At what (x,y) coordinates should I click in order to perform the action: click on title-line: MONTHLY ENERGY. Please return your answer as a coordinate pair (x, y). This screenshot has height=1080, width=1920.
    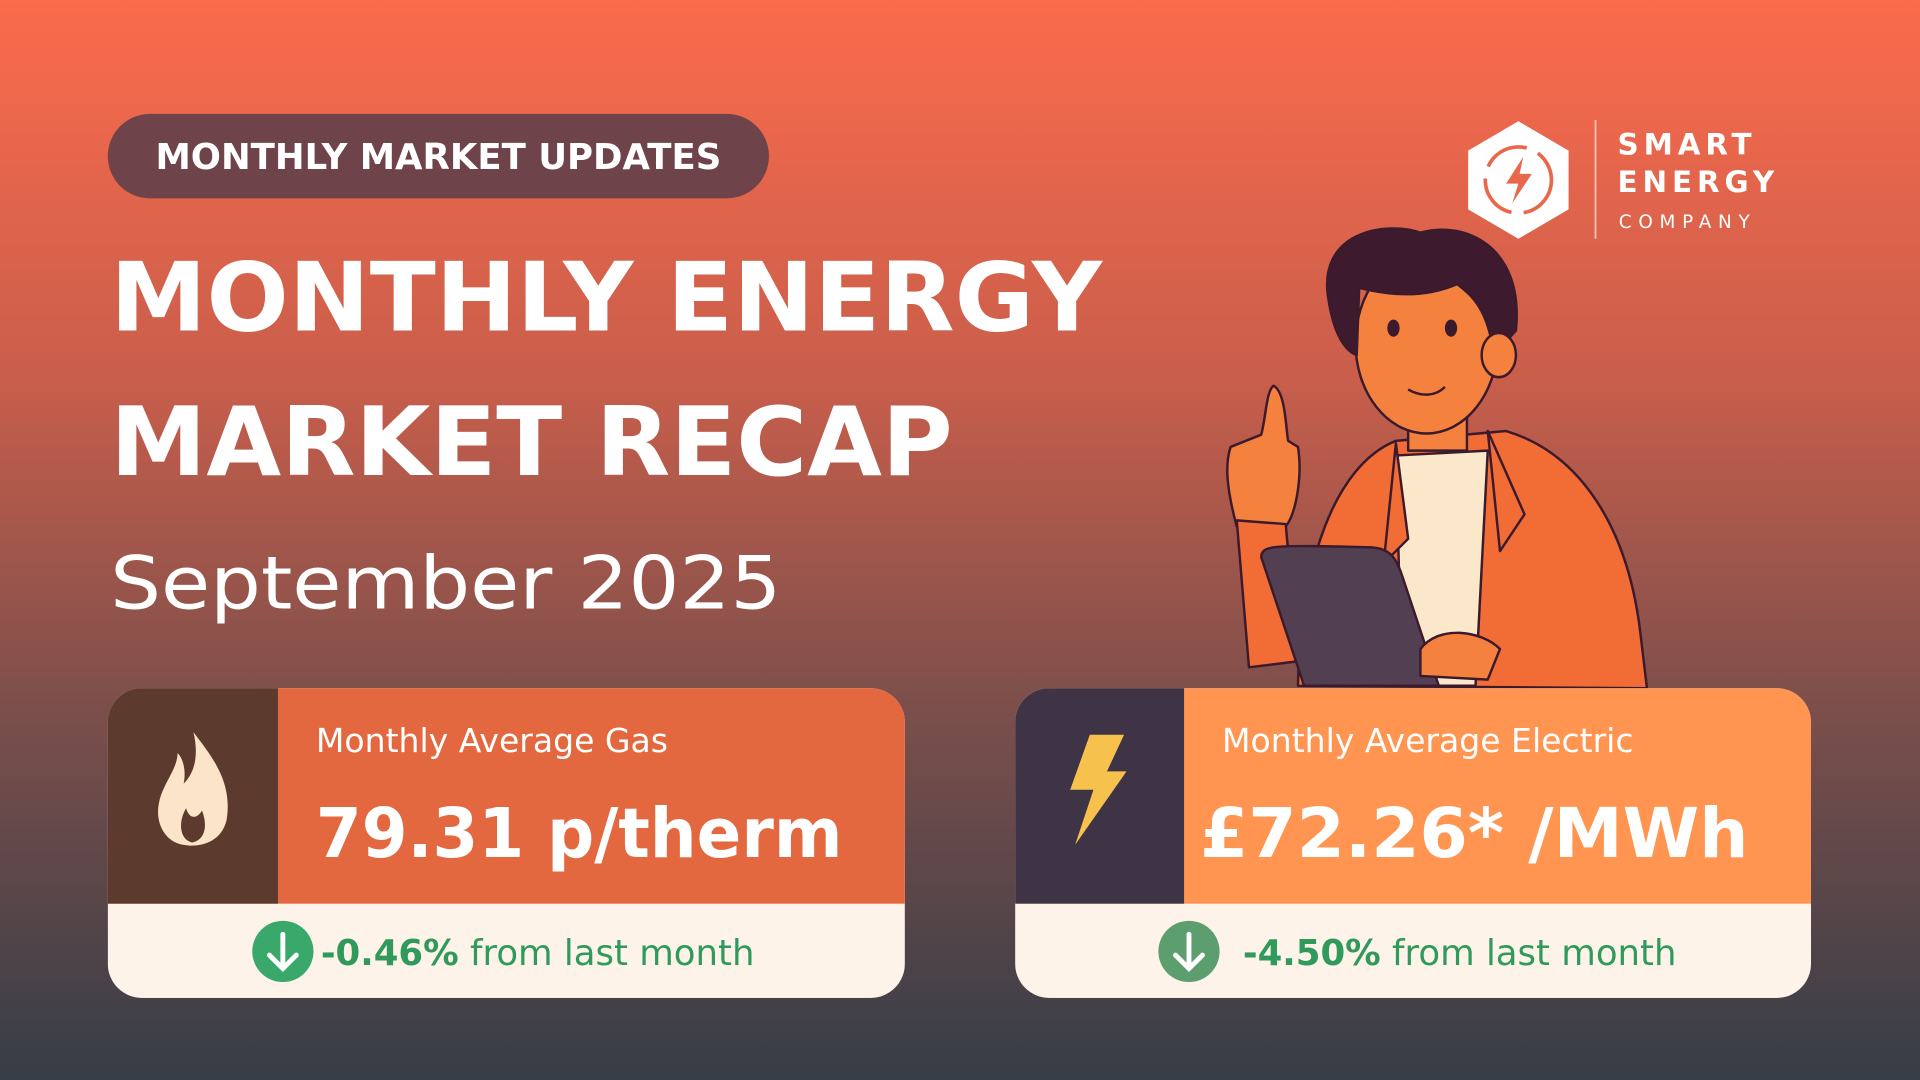
    Looking at the image, I should click on (607, 298).